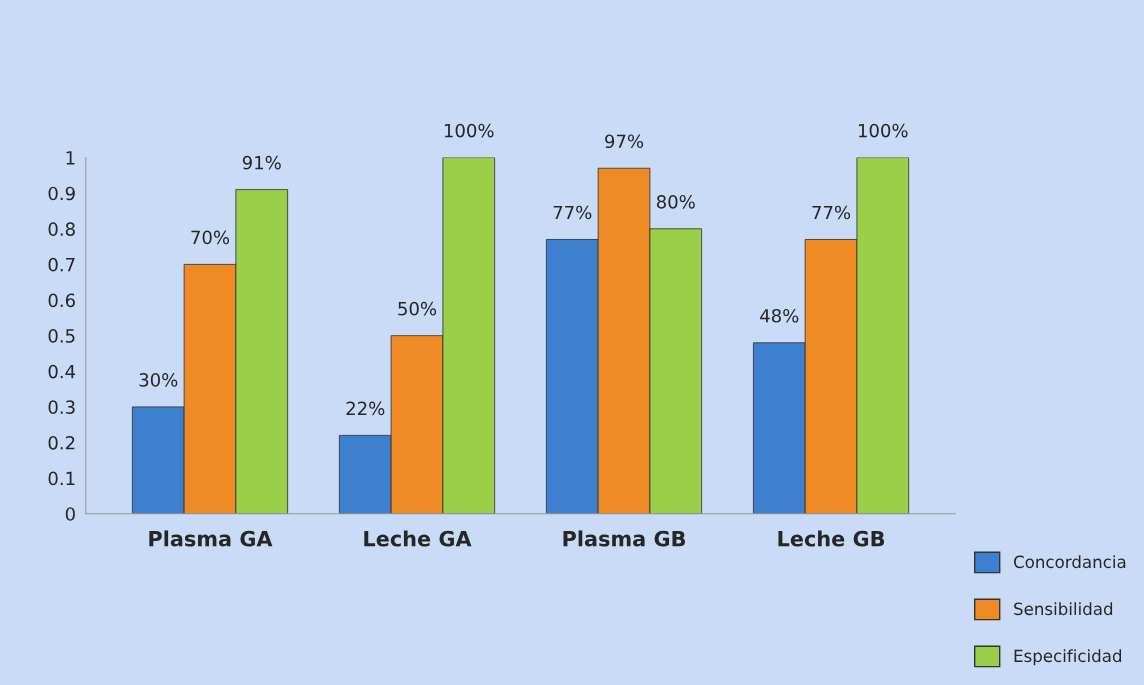 This screenshot has width=1144, height=685. What do you see at coordinates (61, 478) in the screenshot?
I see `y-tick-label: 0.1` at bounding box center [61, 478].